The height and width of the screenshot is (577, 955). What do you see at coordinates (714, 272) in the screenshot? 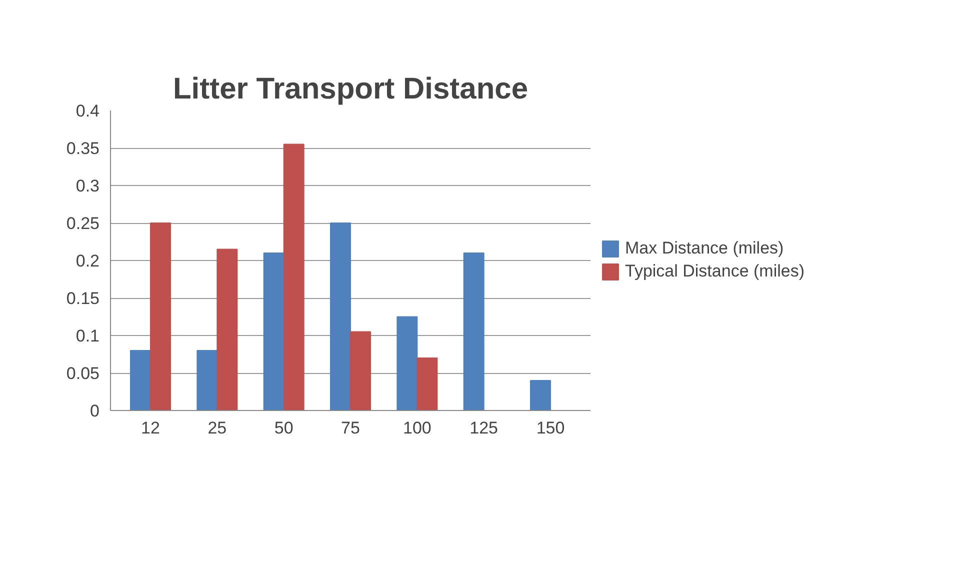
I see `legend-label: Typical Distance (miles)` at bounding box center [714, 272].